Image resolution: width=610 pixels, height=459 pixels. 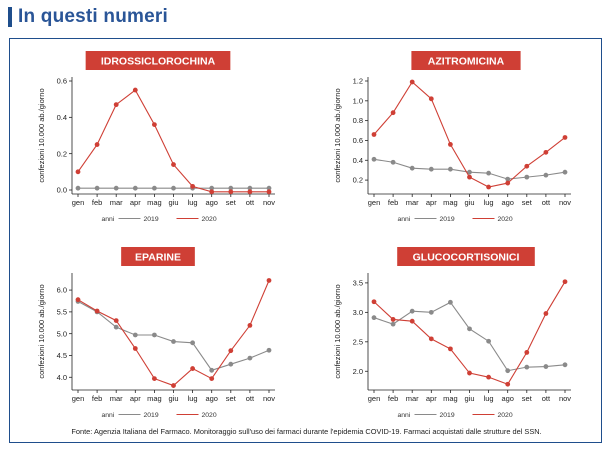 I want to click on legend-label-2019: 2019, so click(x=447, y=219).